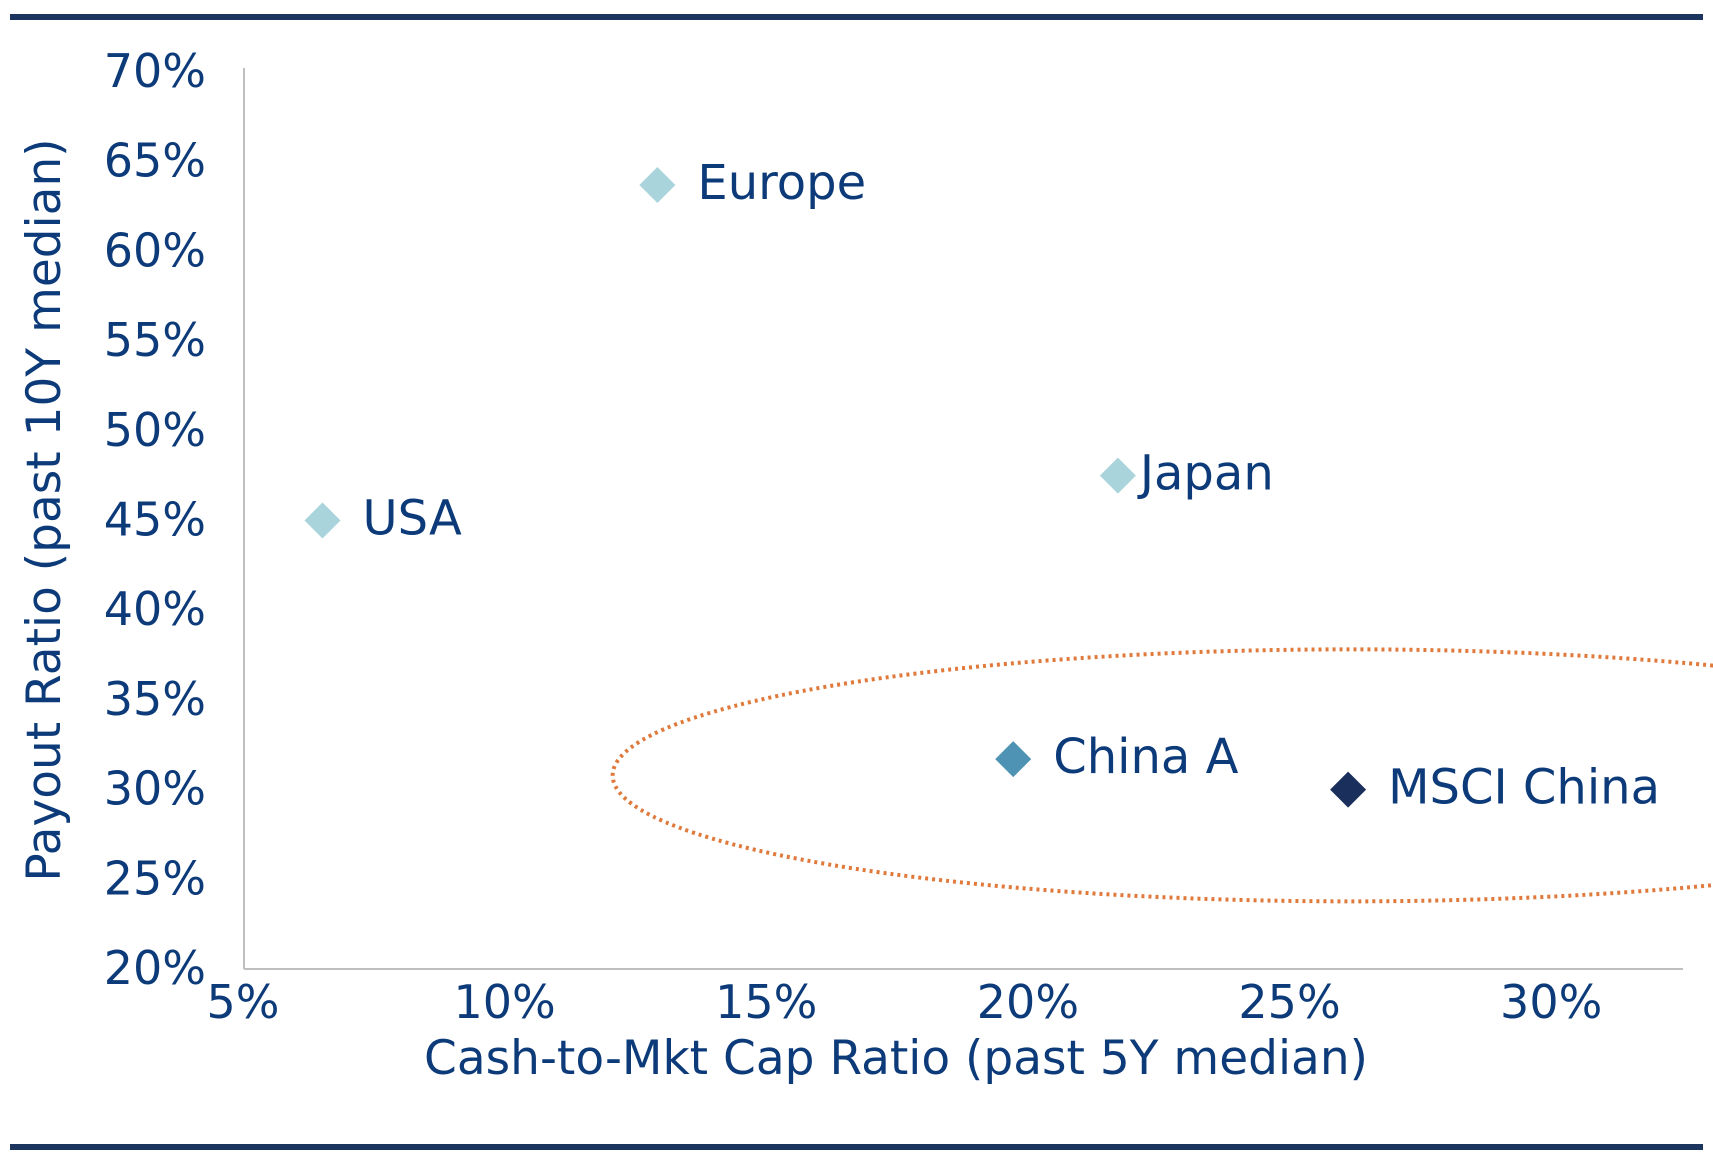 The width and height of the screenshot is (1713, 1168). Describe the element at coordinates (44, 509) in the screenshot. I see `y-axis-title: Payout Ratio (past 10Y median)` at that location.